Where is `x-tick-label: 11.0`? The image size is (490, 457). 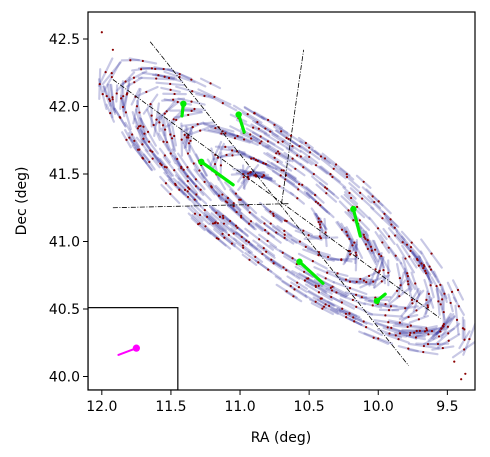
x-tick-label: 11.0 is located at coordinates (239, 407).